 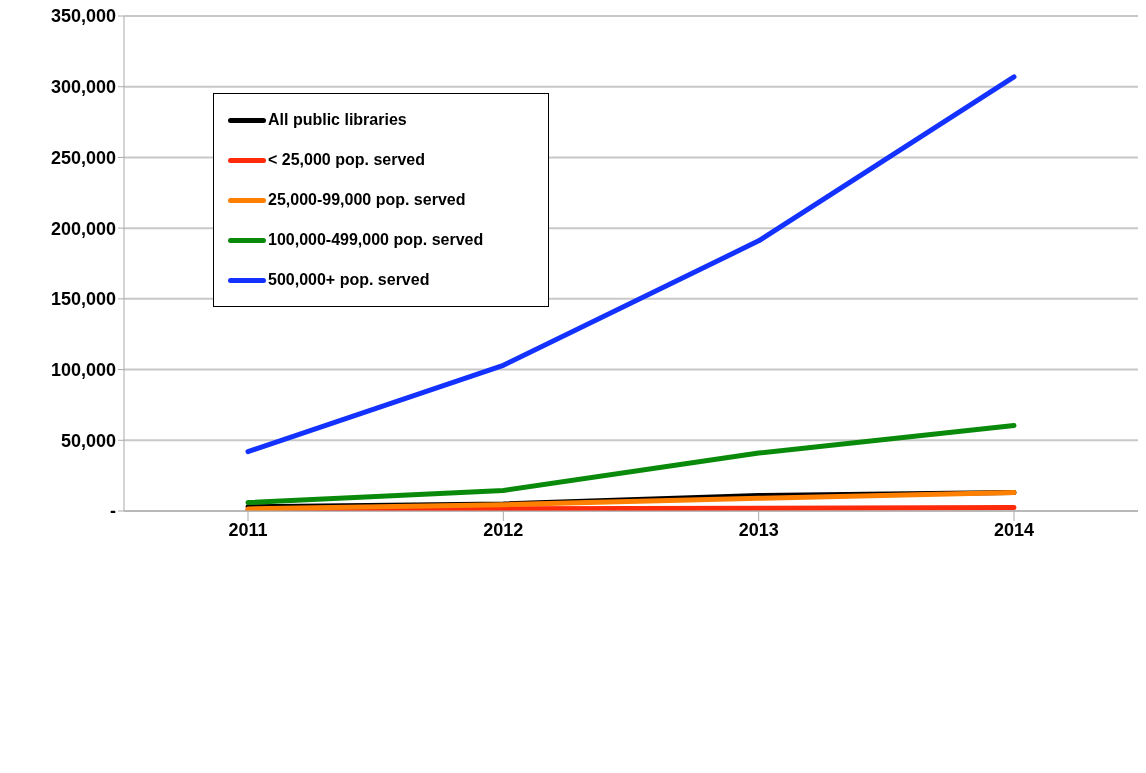 What do you see at coordinates (349, 280) in the screenshot?
I see `legend-label: 500,000+ pop. served` at bounding box center [349, 280].